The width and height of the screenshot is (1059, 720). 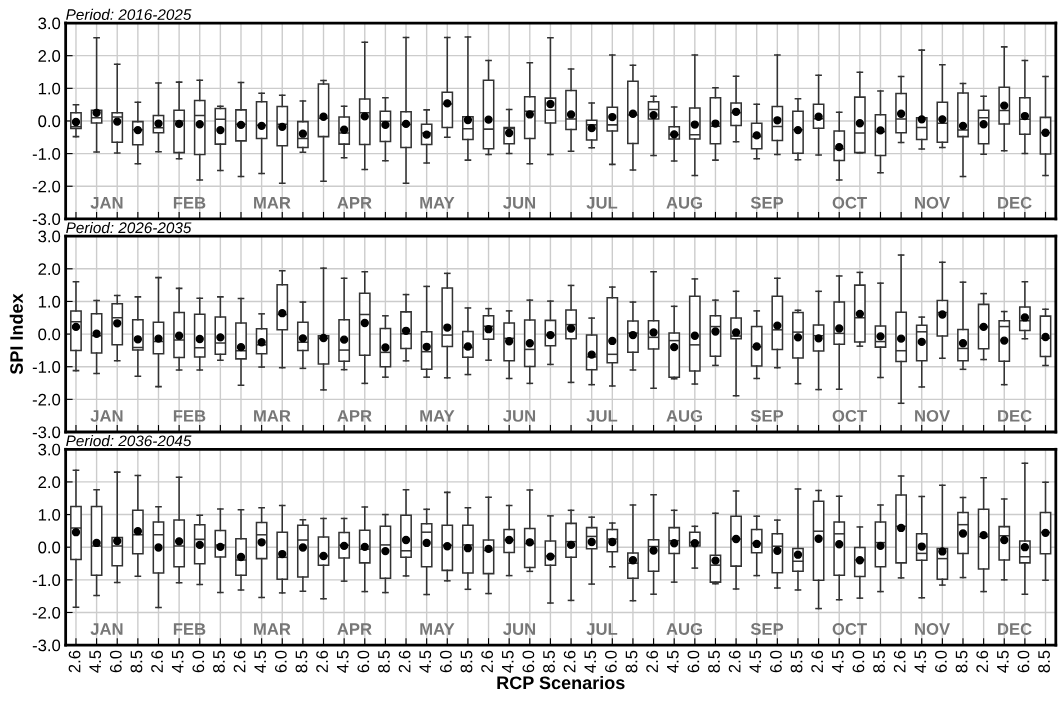 I want to click on chart-title: Period: 2016-2025, so click(x=129, y=14).